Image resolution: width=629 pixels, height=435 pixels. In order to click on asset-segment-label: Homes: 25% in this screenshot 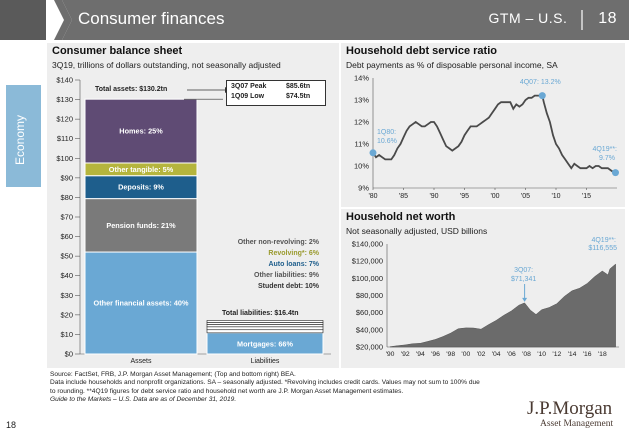, I will do `click(141, 131)`.